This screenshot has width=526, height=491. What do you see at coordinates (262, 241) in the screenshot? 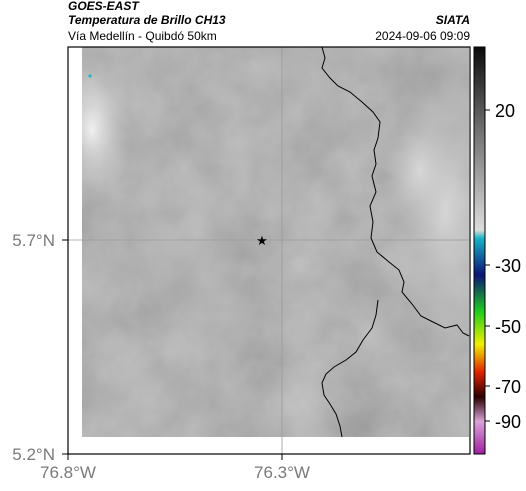
I see `location-star-icon: ★` at bounding box center [262, 241].